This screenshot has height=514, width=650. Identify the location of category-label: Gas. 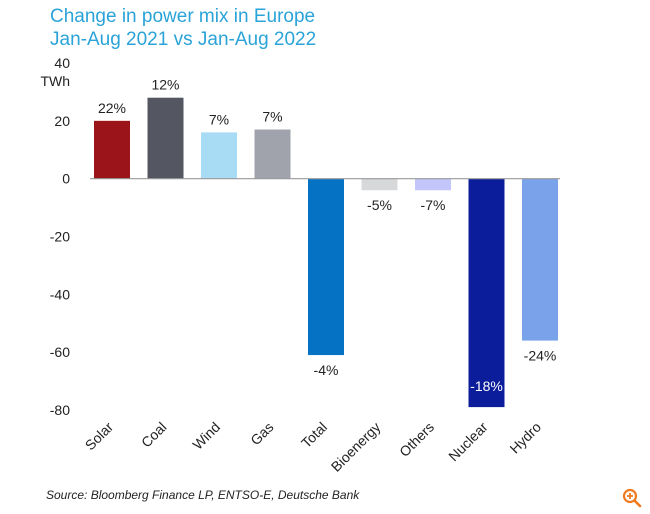
(261, 433).